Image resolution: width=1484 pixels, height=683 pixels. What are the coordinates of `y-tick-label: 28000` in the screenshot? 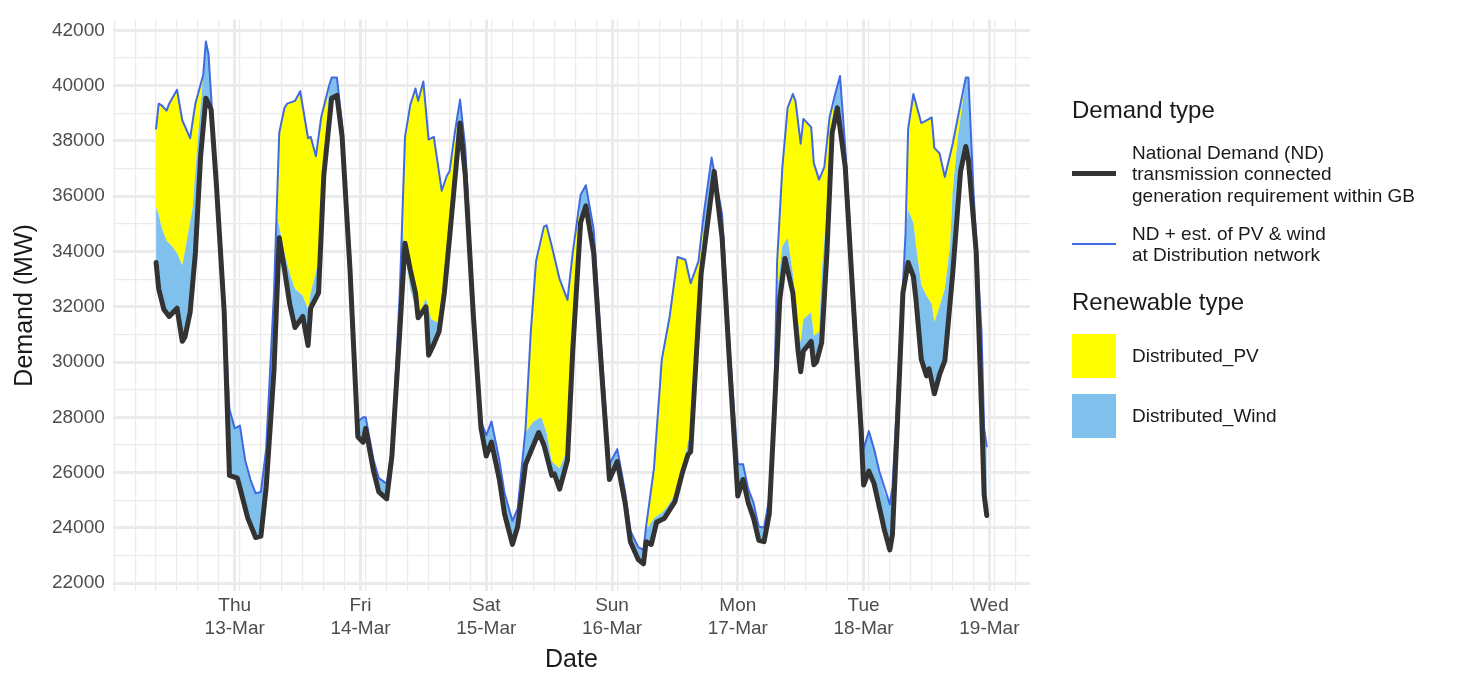 It's located at (78, 416).